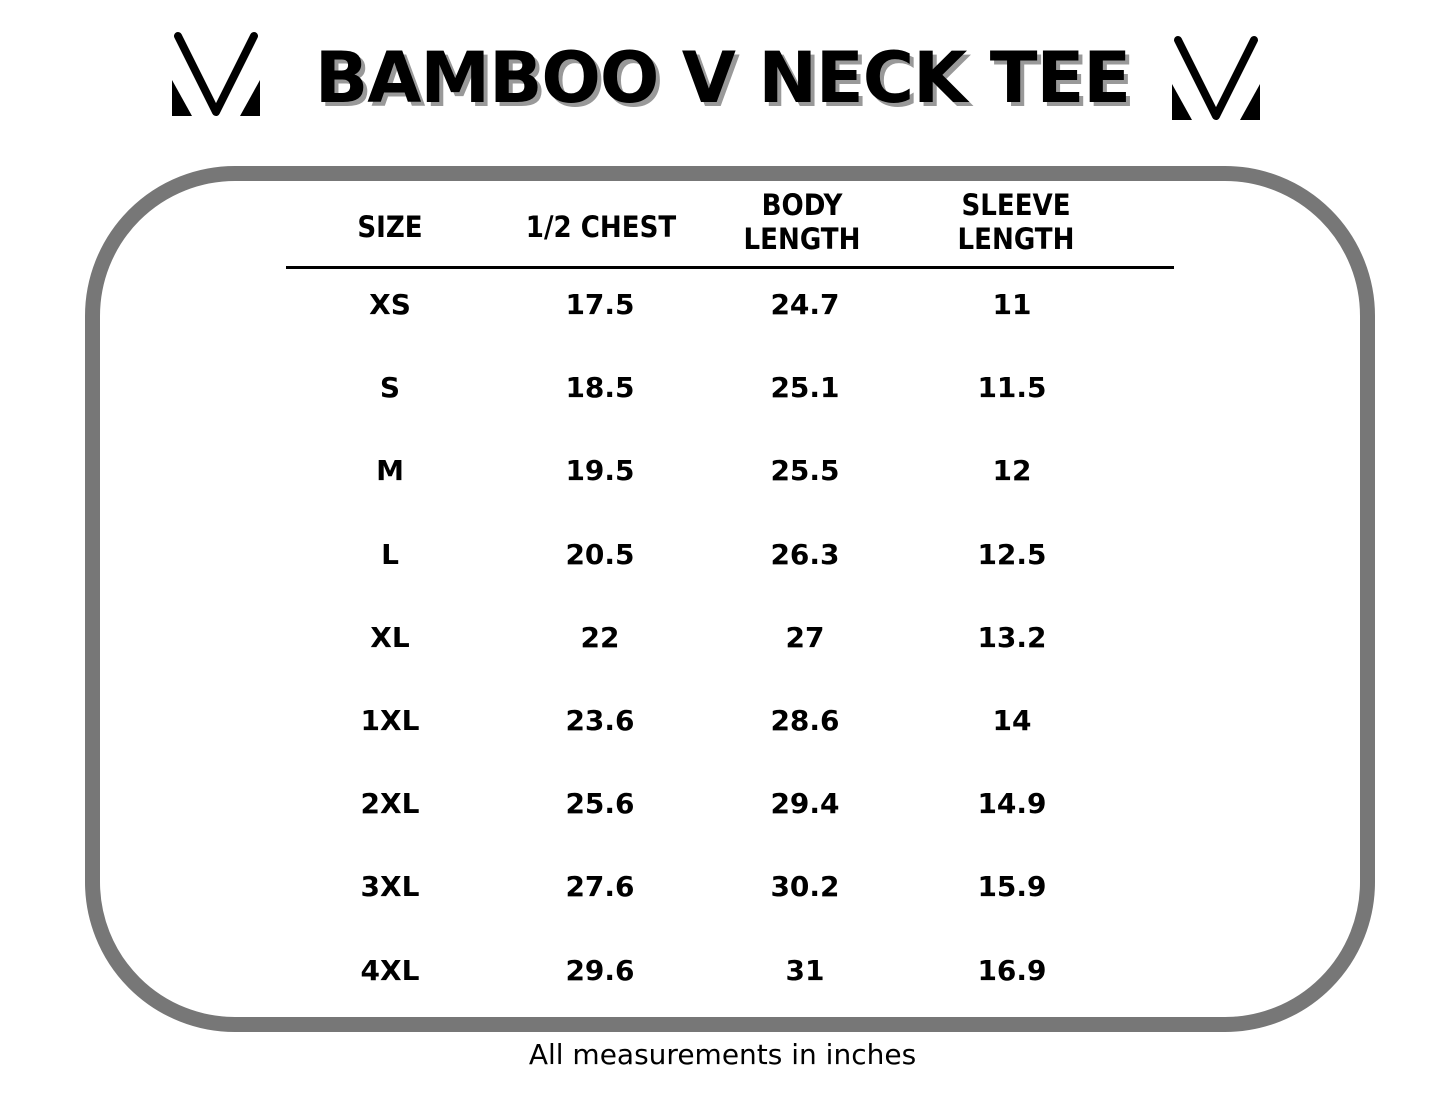 The image size is (1445, 1116). What do you see at coordinates (390, 720) in the screenshot?
I see `cell-size: 1XL` at bounding box center [390, 720].